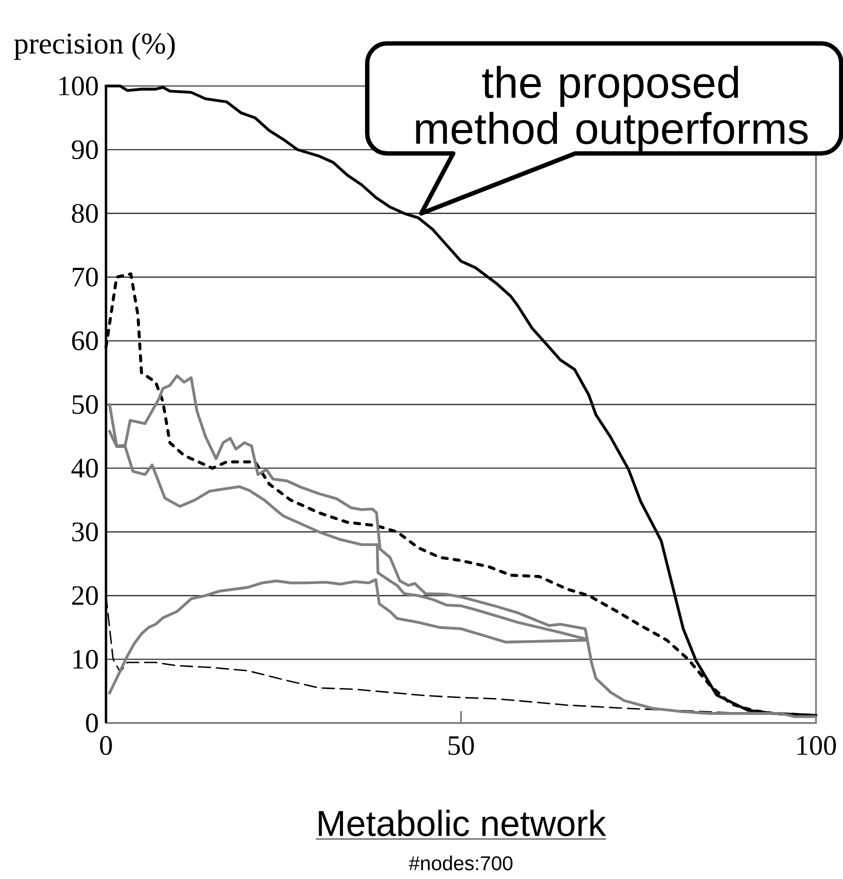 This screenshot has width=843, height=879. I want to click on x-tick-label: 100, so click(816, 745).